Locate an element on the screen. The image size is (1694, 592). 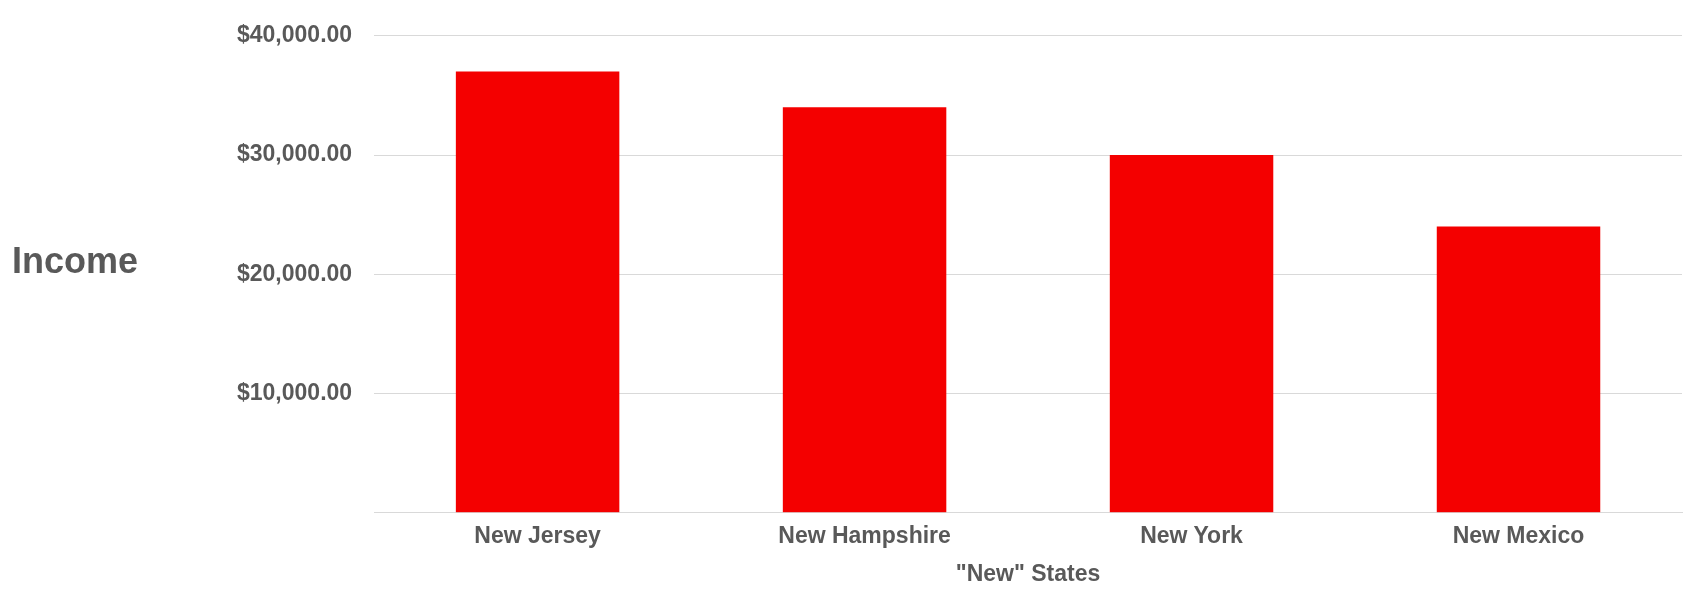
y-tick-label: $10,000.00 is located at coordinates (294, 391).